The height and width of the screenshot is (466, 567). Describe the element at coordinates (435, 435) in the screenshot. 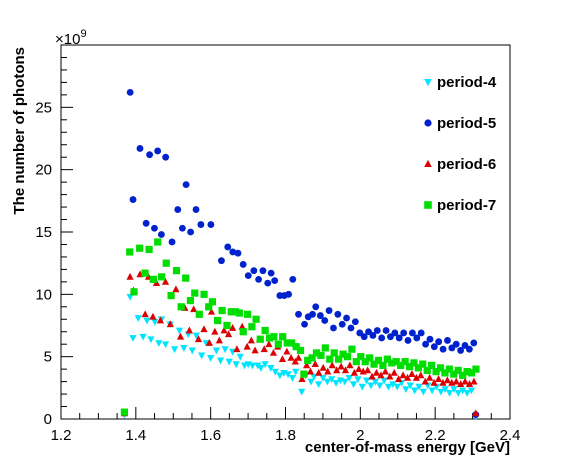

I see `x-tick-label: 2.2` at that location.